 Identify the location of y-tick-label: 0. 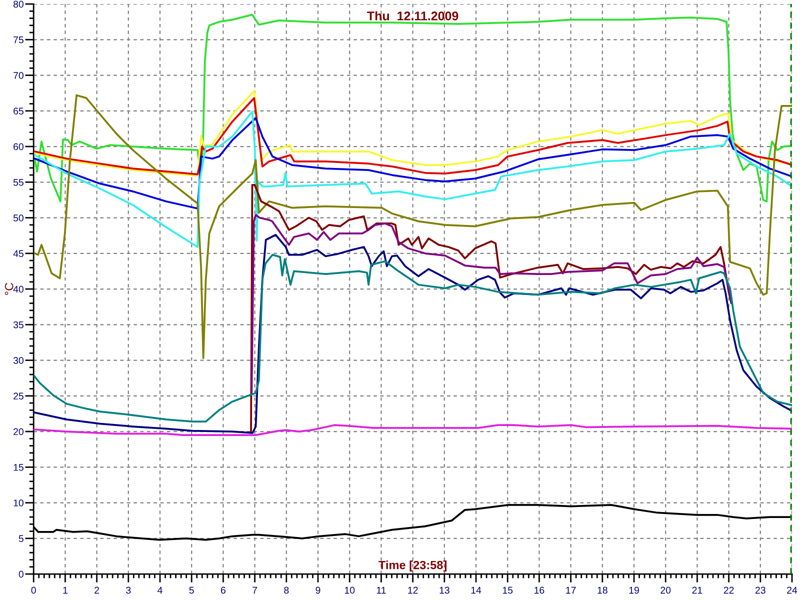
(21, 574).